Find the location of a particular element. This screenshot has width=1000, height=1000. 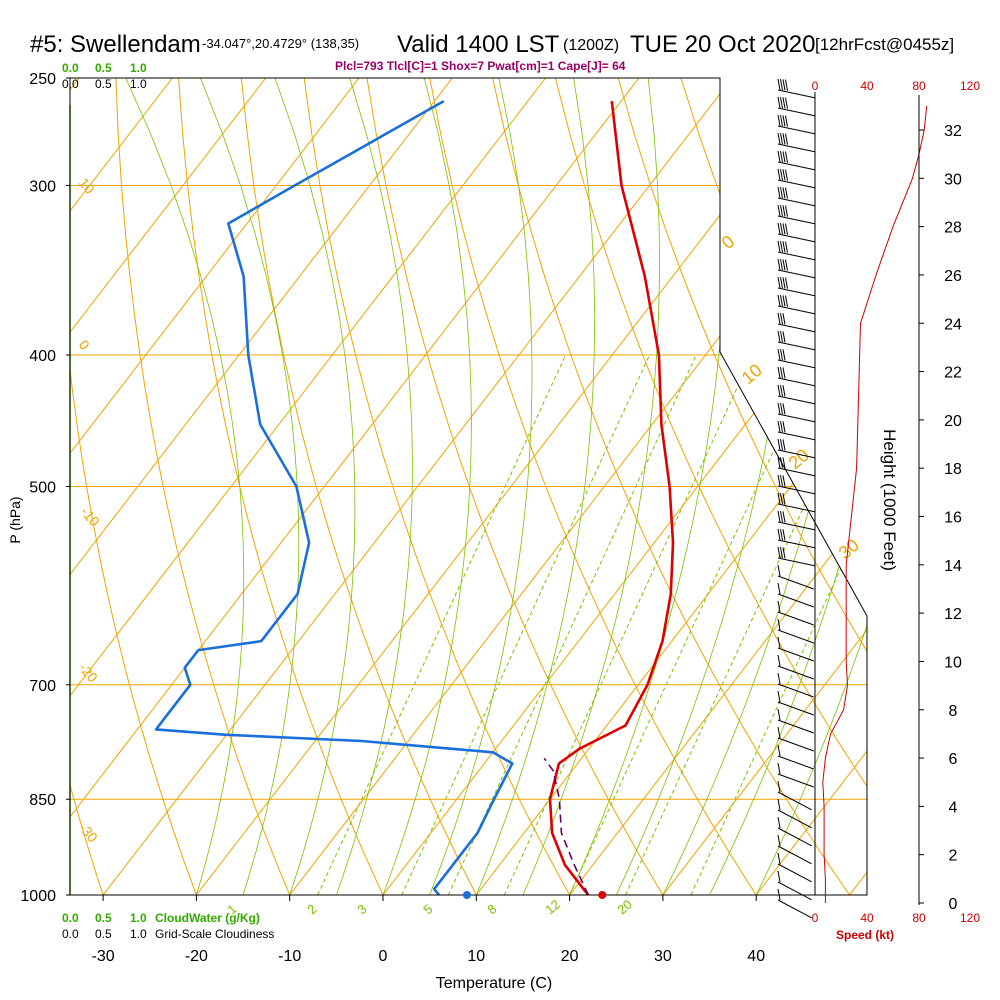

mixing-ratio-label: 8 is located at coordinates (491, 909).